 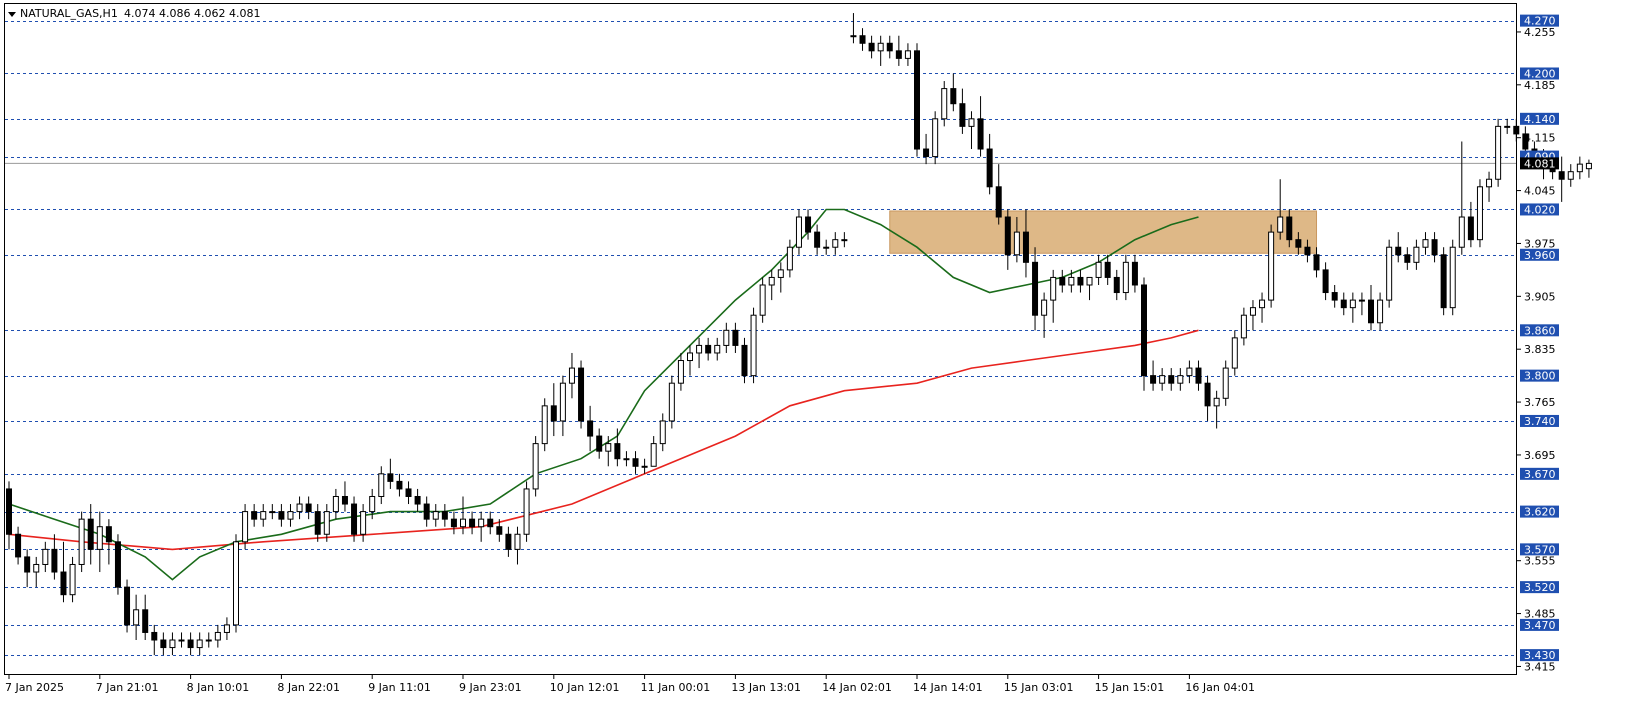 What do you see at coordinates (1103, 232) in the screenshot?
I see `supply-demand-zone` at bounding box center [1103, 232].